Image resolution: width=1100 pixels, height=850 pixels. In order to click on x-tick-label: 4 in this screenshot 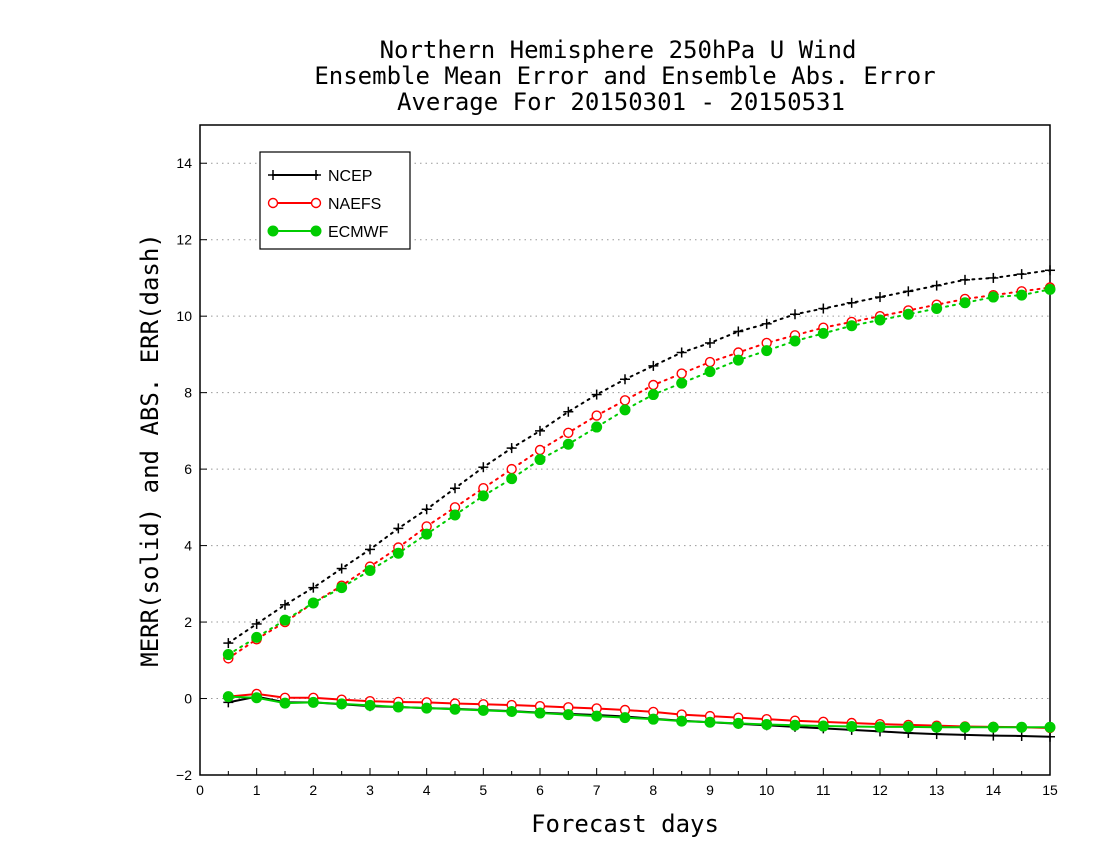, I will do `click(427, 790)`.